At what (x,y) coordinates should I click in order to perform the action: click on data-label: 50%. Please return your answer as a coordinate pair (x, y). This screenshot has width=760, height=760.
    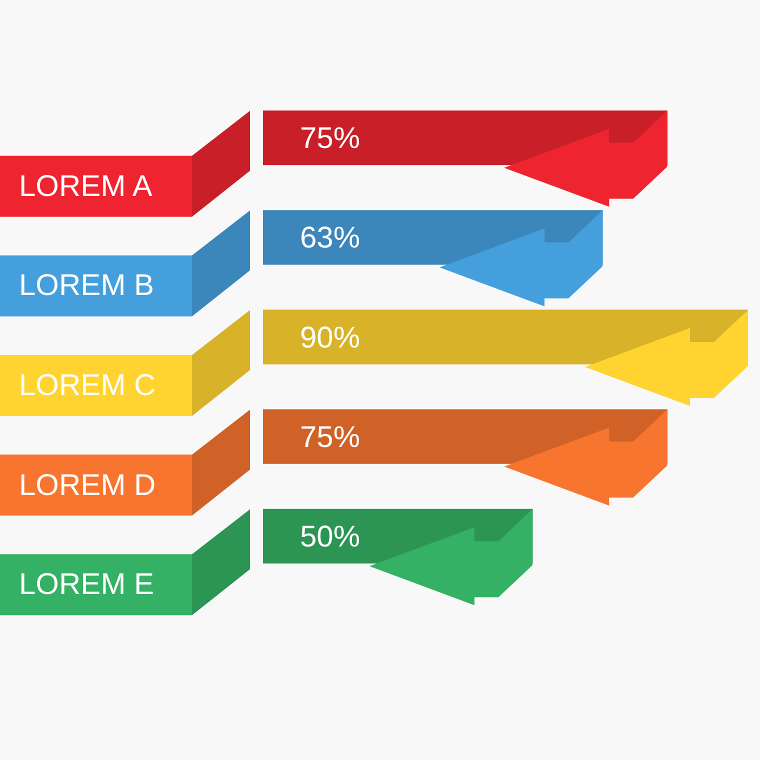
    Looking at the image, I should click on (330, 537).